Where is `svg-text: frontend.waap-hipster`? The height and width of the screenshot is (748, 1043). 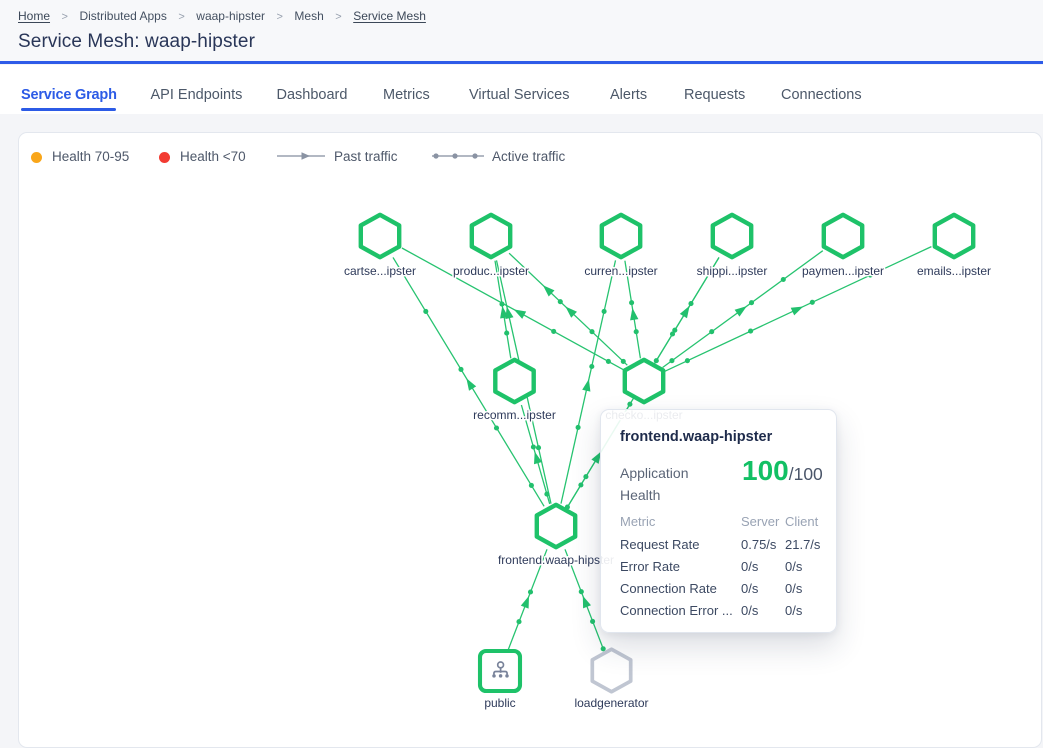
svg-text: frontend.waap-hipster is located at coordinates (556, 560).